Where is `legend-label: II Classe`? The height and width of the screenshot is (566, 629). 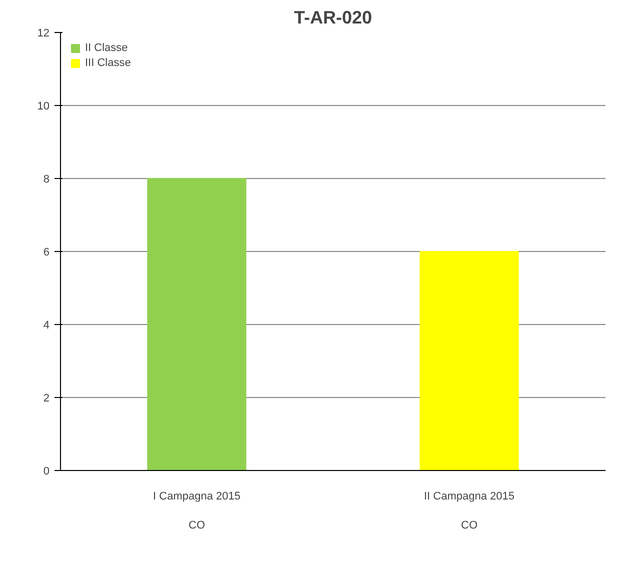
legend-label: II Classe is located at coordinates (106, 48).